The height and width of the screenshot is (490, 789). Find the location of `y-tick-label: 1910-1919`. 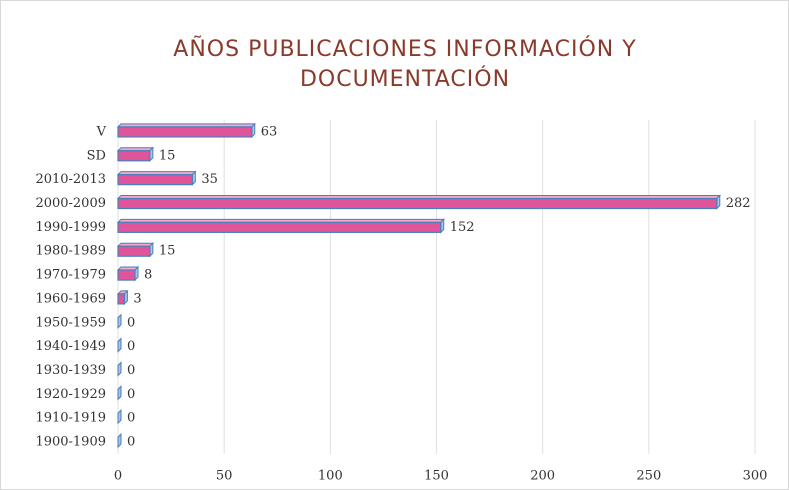

y-tick-label: 1910-1919 is located at coordinates (70, 418).